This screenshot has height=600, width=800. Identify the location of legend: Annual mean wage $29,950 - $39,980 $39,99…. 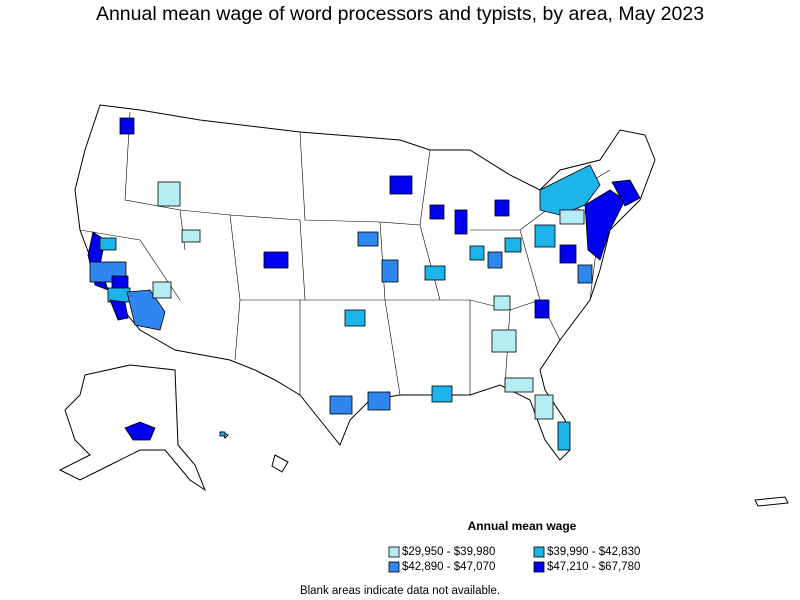
(514, 546).